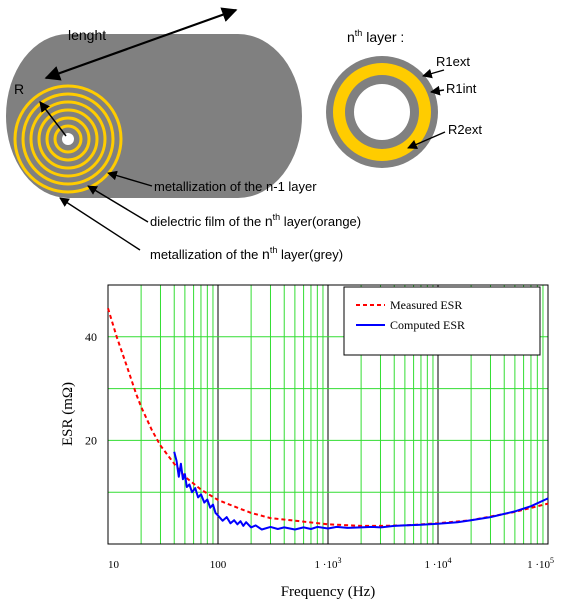 This screenshot has width=576, height=603. Describe the element at coordinates (130, 178) in the screenshot. I see `callout1-arrow` at that location.